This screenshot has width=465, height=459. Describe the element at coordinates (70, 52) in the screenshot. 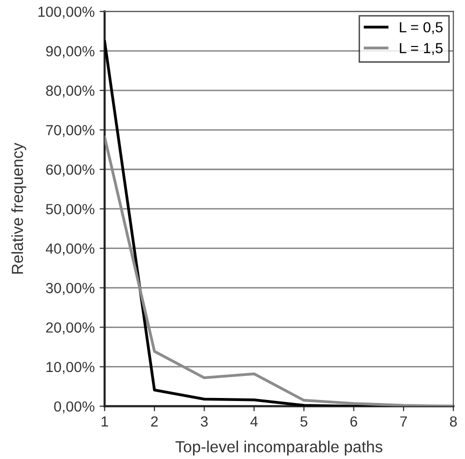

I see `y-tick-label: 90,00%` at that location.